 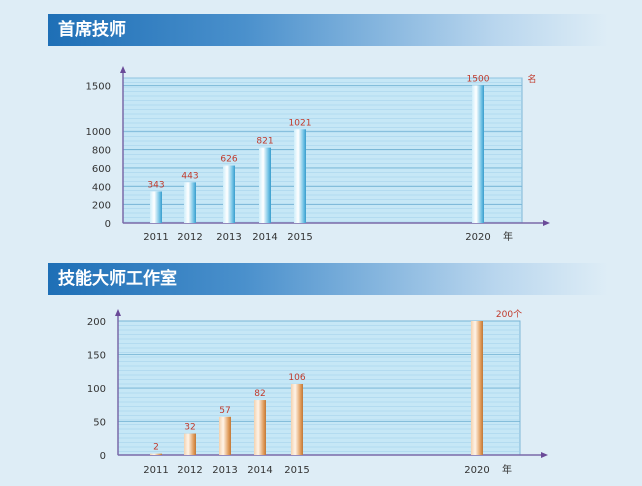 I want to click on data-label: 82, so click(x=259, y=394).